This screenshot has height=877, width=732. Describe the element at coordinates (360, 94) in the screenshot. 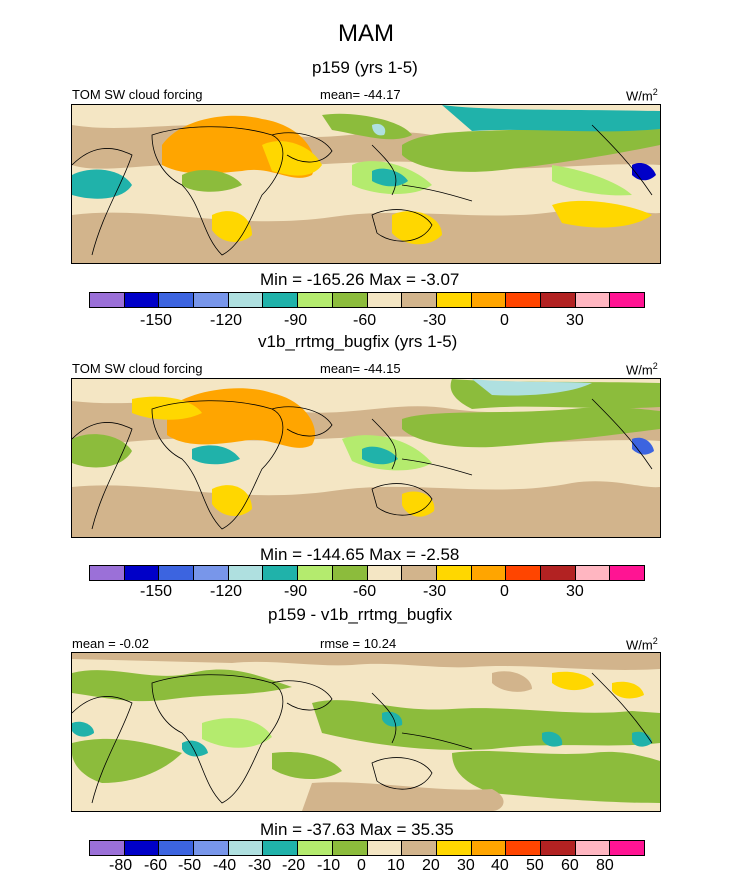

I see `panel1-mean-label: mean= -44.17` at that location.